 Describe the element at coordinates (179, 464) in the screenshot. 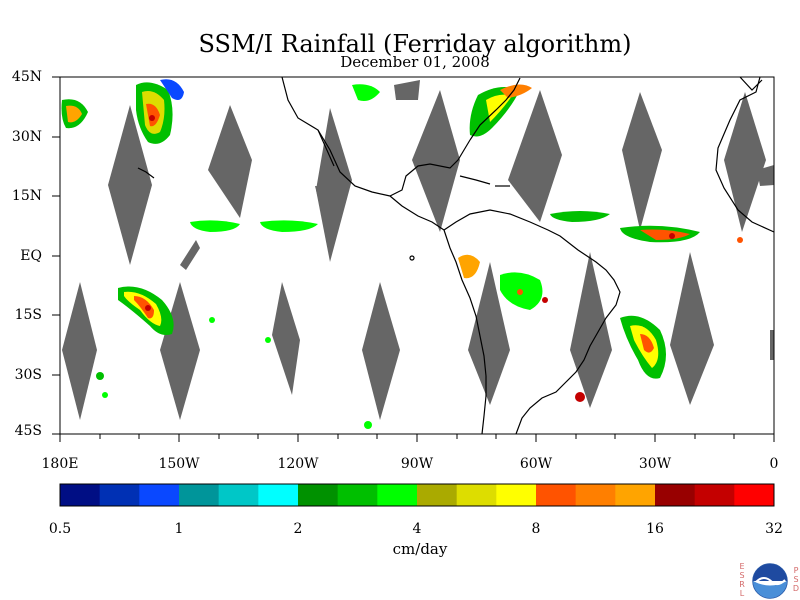

I see `lon-label: 150W` at that location.